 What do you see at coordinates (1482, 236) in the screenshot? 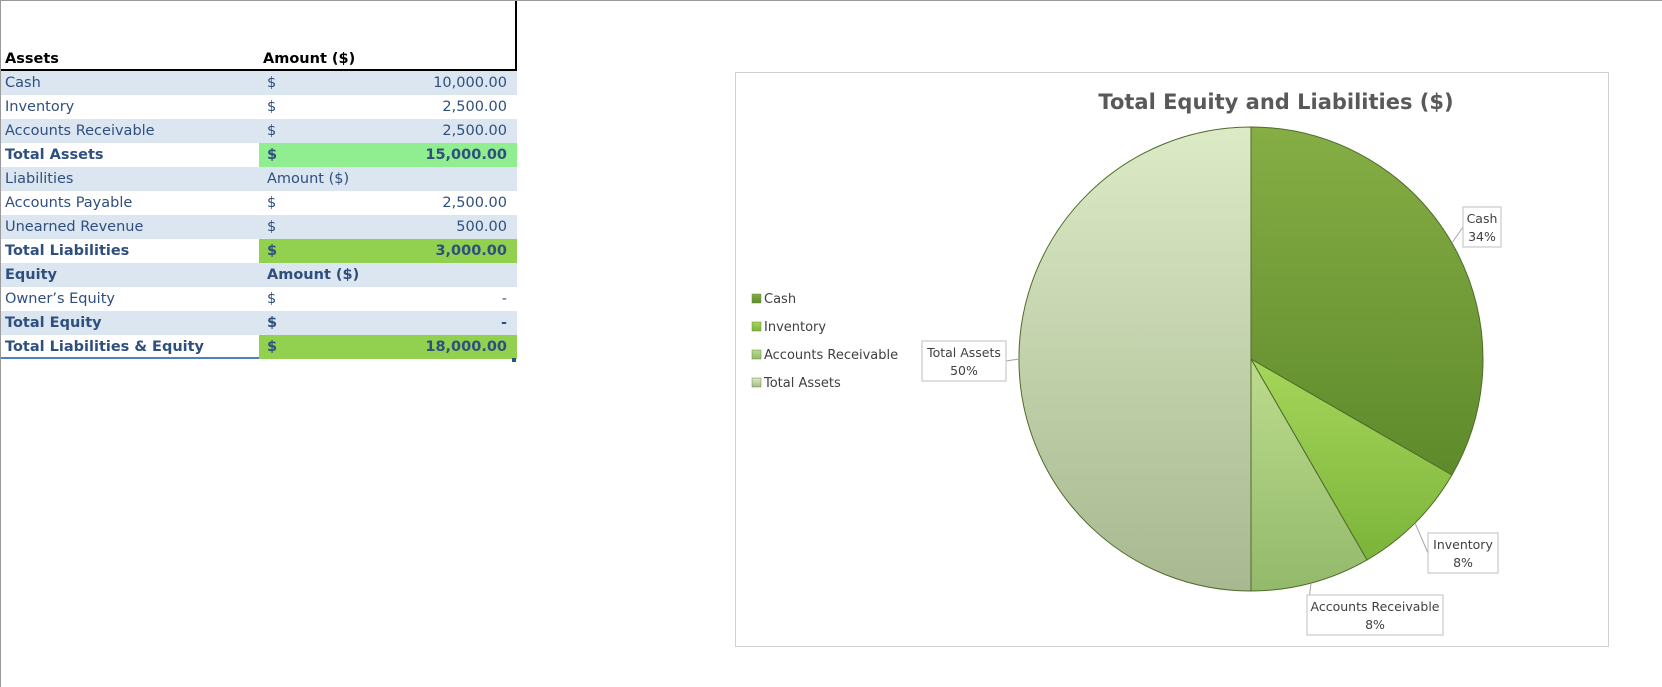
I see `data-label-percent: 34%` at bounding box center [1482, 236].